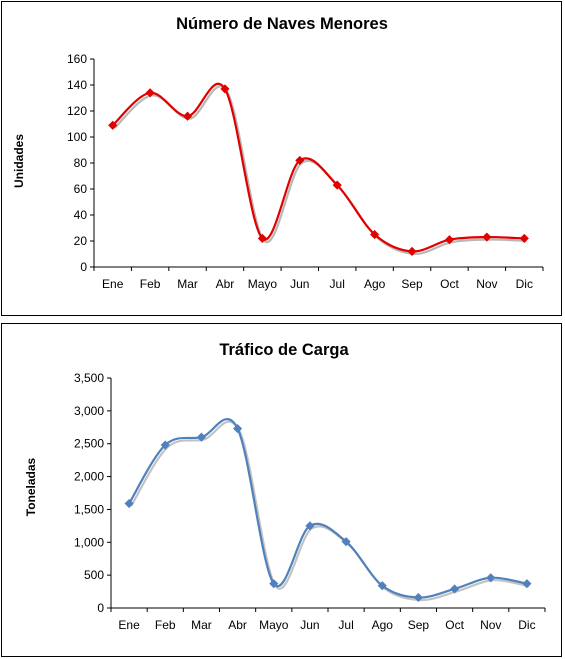  Describe the element at coordinates (89, 411) in the screenshot. I see `y-tick-label: 3,000` at that location.